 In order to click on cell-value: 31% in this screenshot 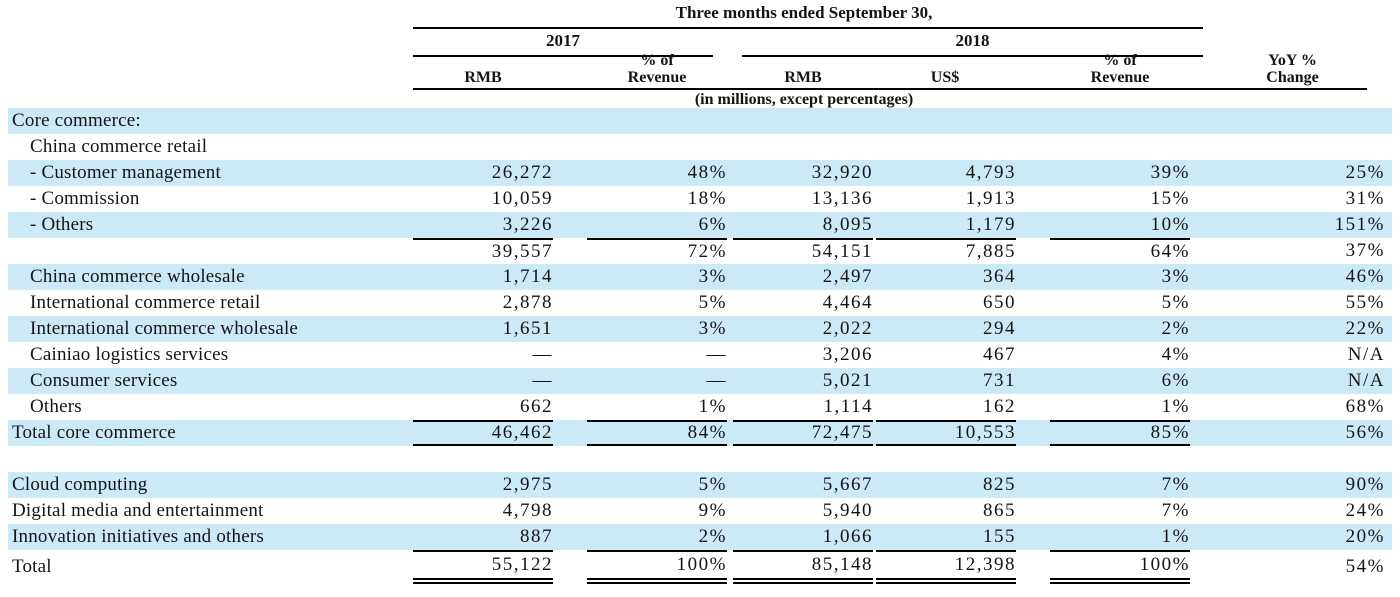, I will do `click(1365, 198)`.